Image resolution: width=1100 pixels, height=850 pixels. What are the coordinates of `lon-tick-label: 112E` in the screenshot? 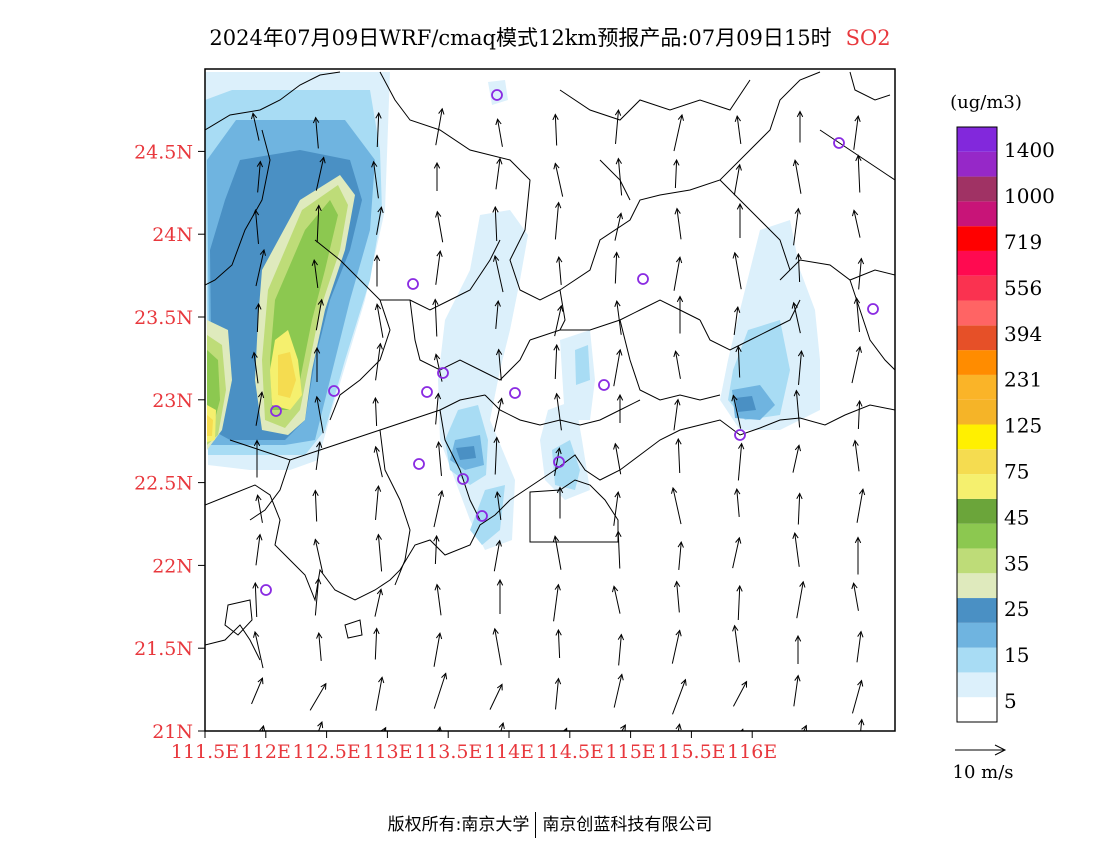 It's located at (266, 752).